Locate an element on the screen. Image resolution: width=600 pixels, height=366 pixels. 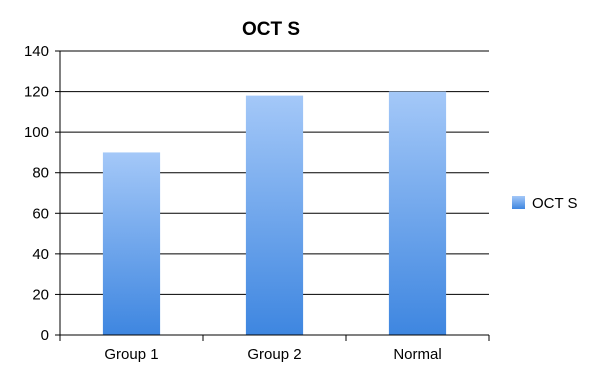
bar-normal is located at coordinates (417, 213).